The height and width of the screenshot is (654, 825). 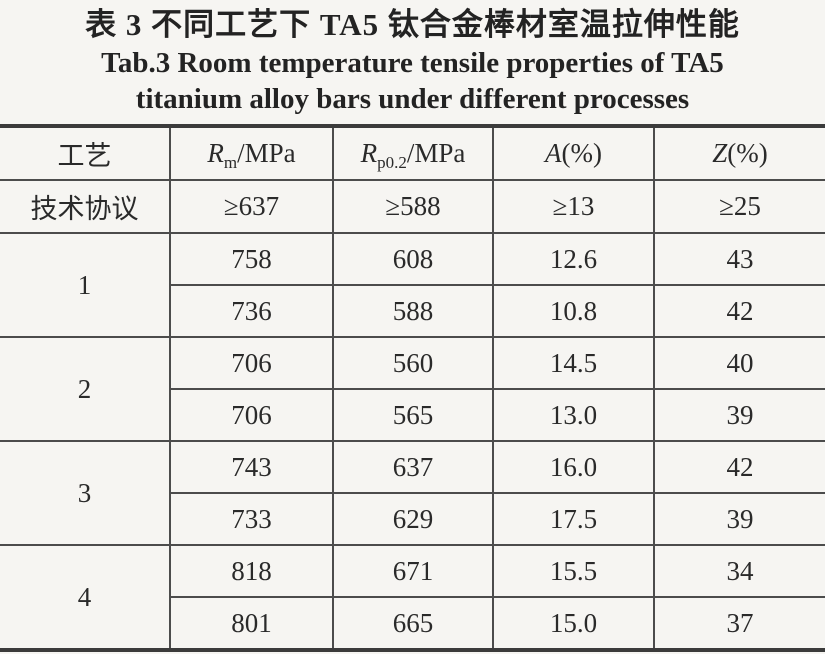 I want to click on cell-rp02: 629, so click(x=412, y=519).